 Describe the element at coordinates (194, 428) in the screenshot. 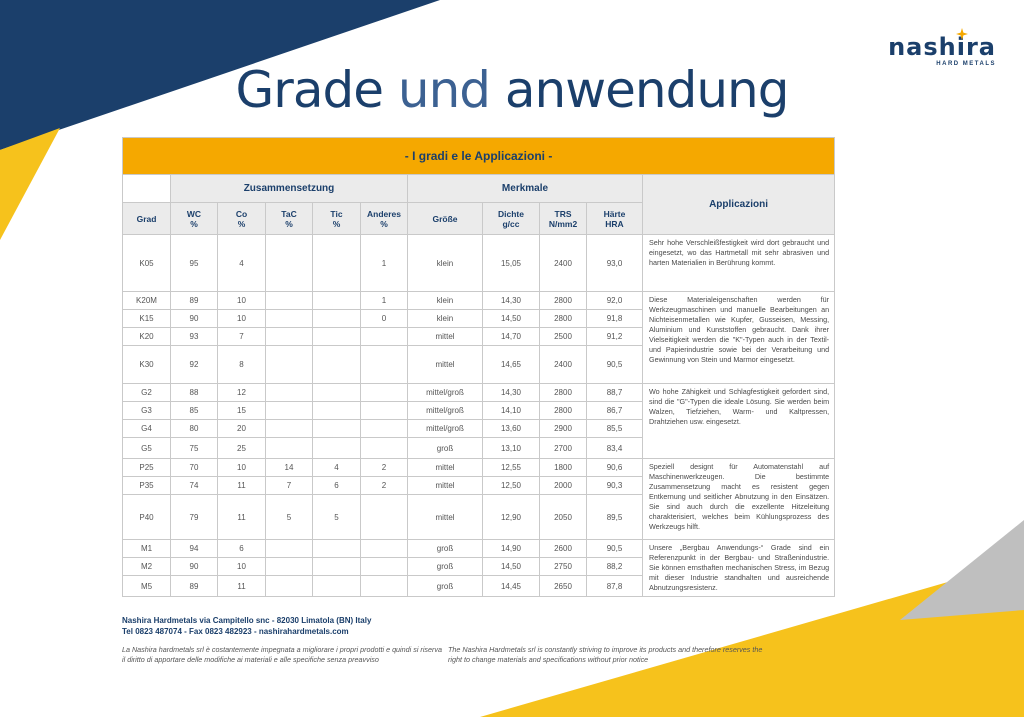

I see `table-cell: 80` at that location.